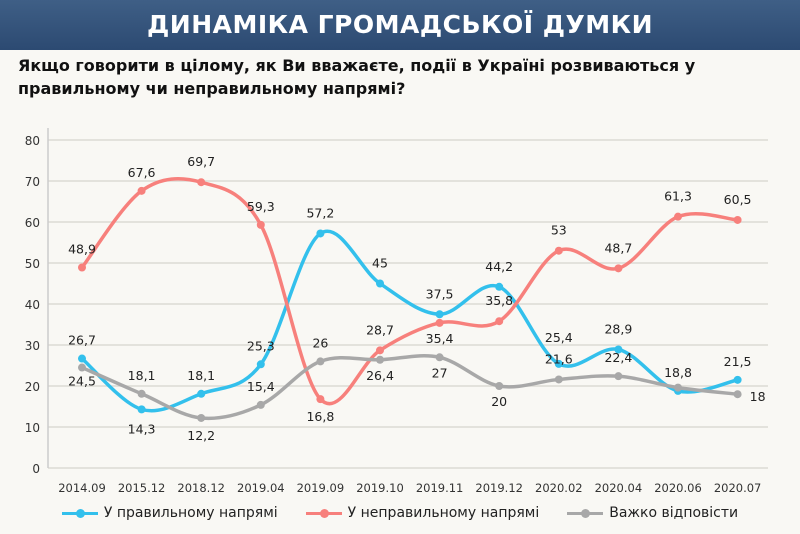 The height and width of the screenshot is (534, 800). What do you see at coordinates (380, 375) in the screenshot?
I see `data-label: 26,4` at bounding box center [380, 375].